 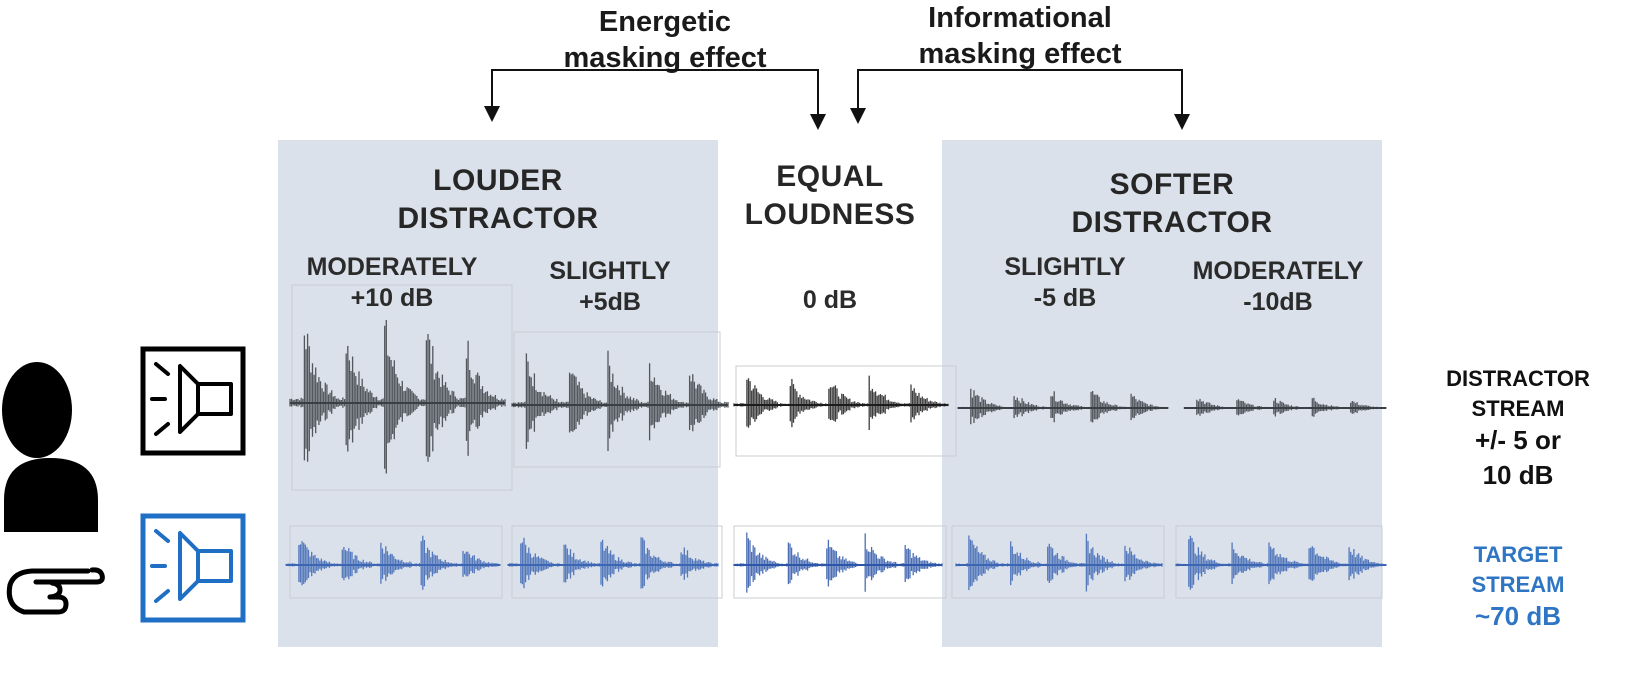 I want to click on target-stream-label: TARGET STREAM ~70 dB, so click(x=1518, y=587).